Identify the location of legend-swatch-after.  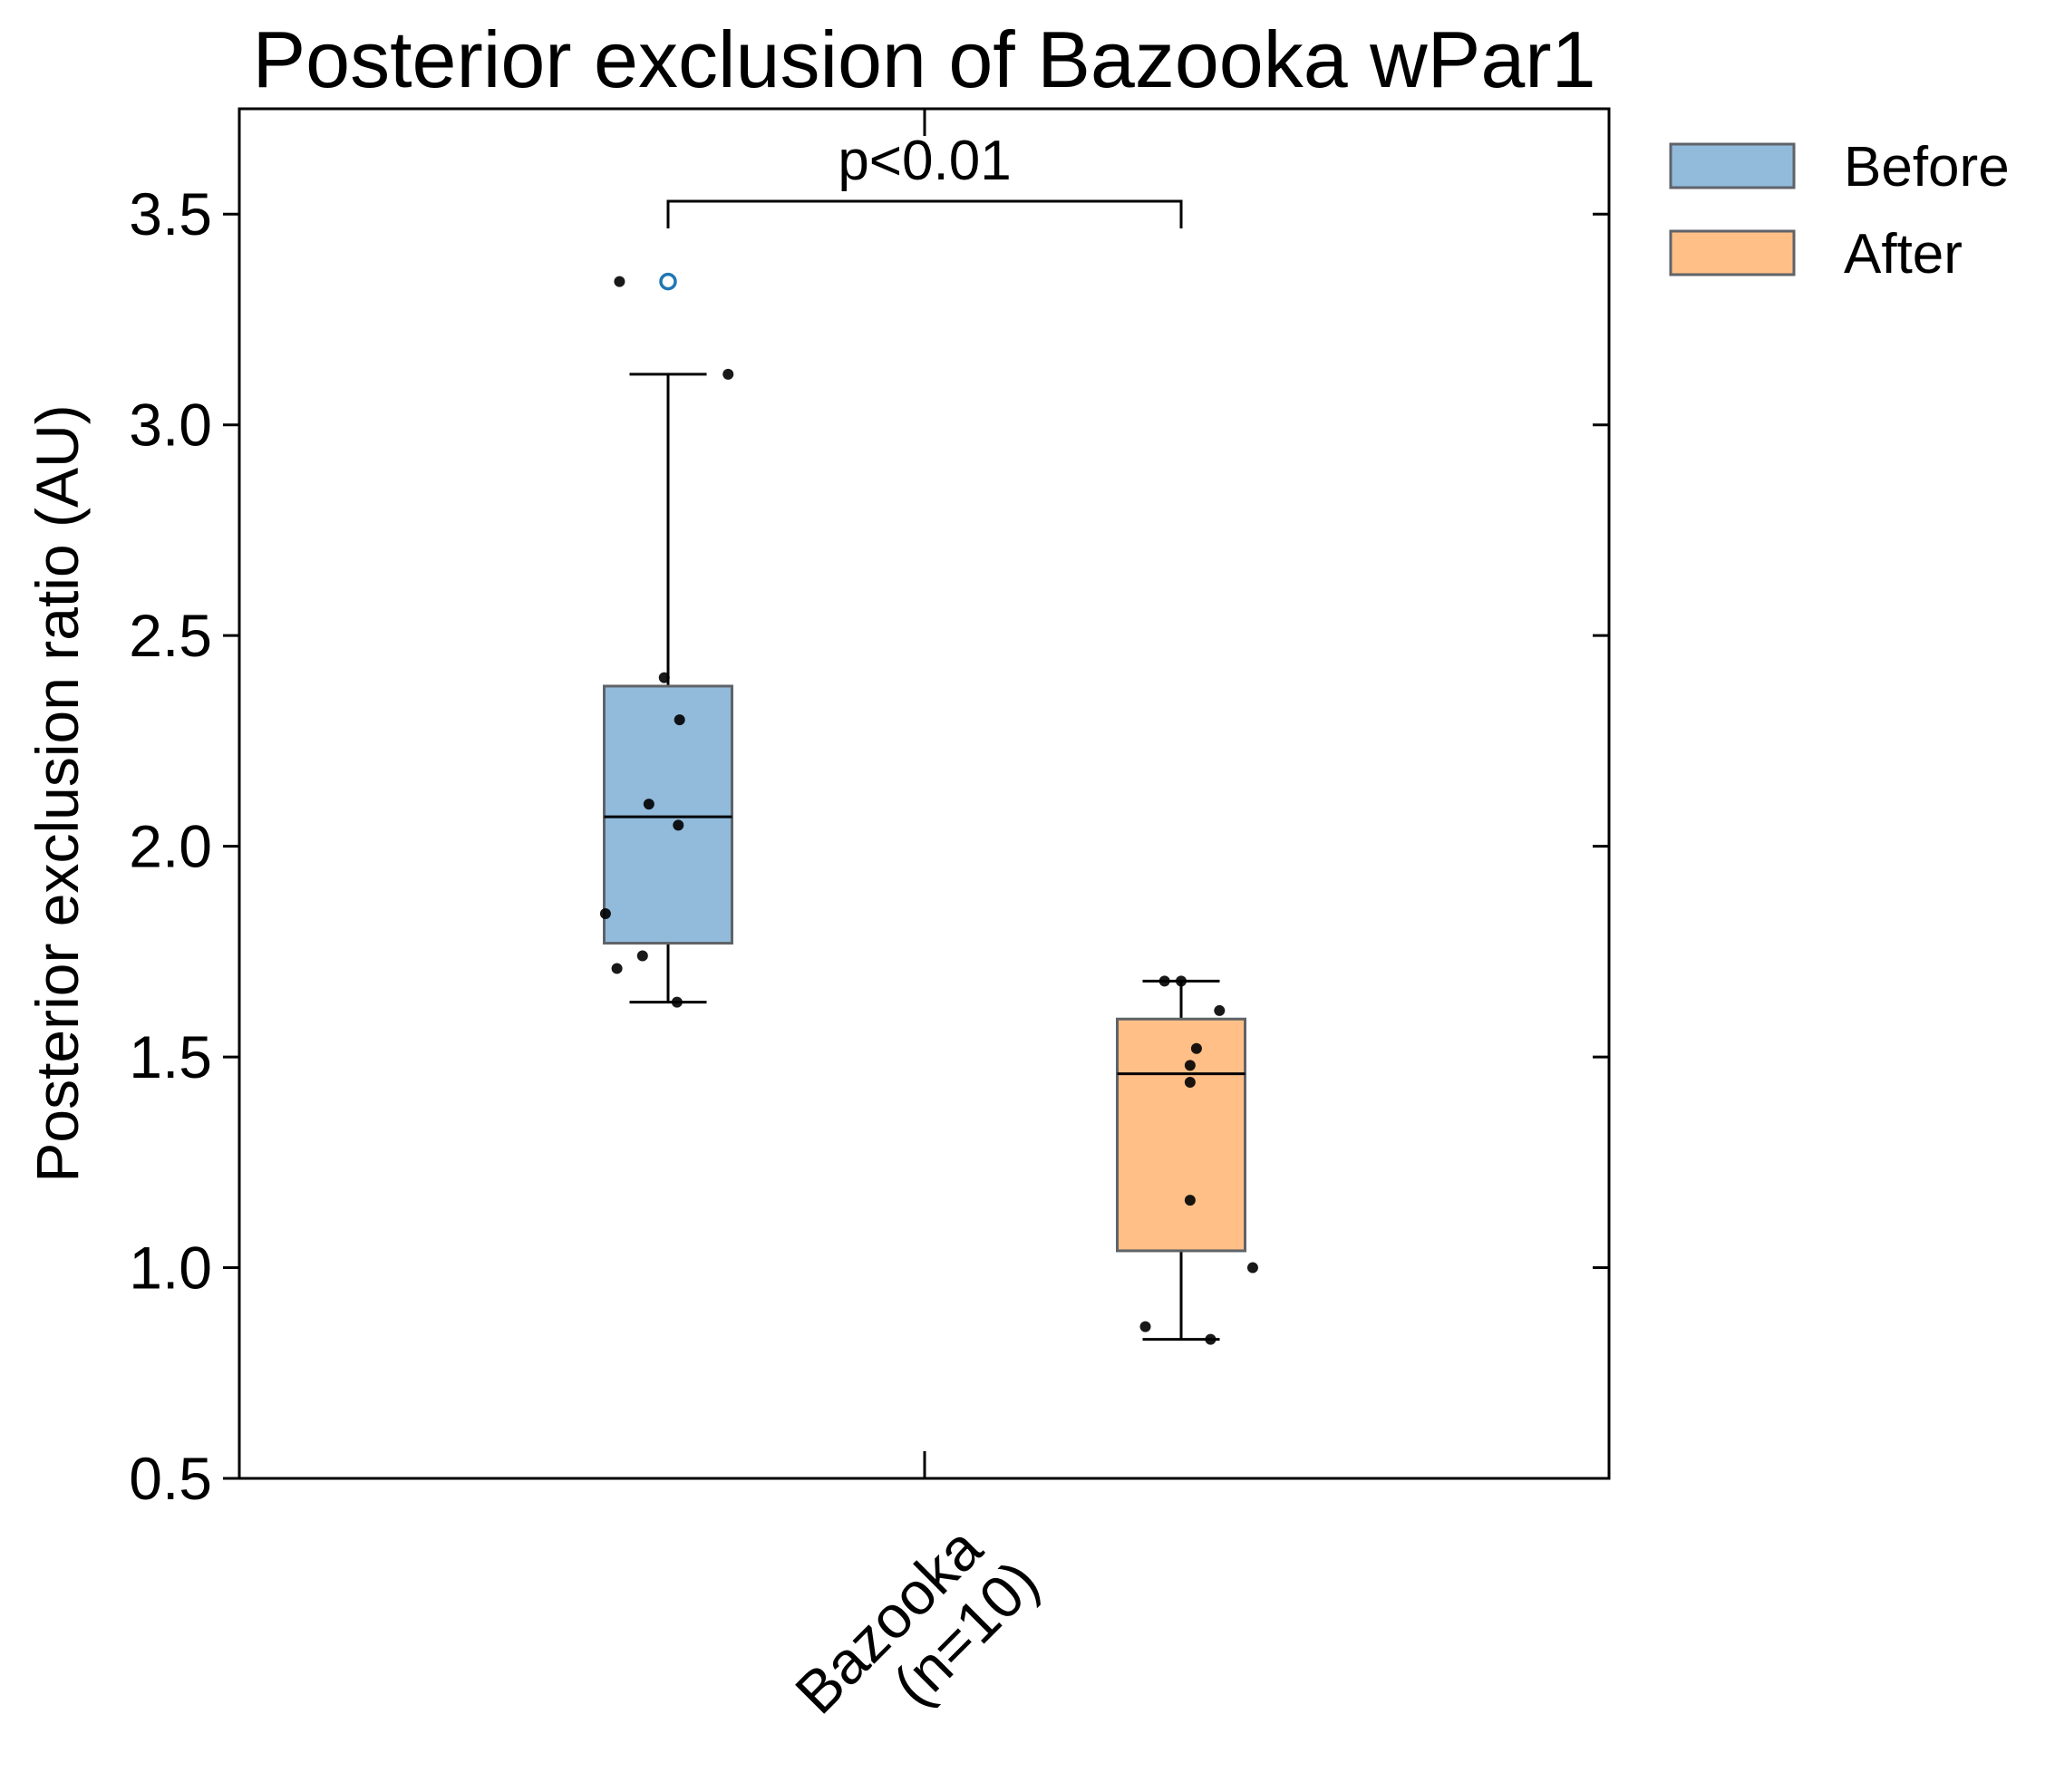
(1733, 253).